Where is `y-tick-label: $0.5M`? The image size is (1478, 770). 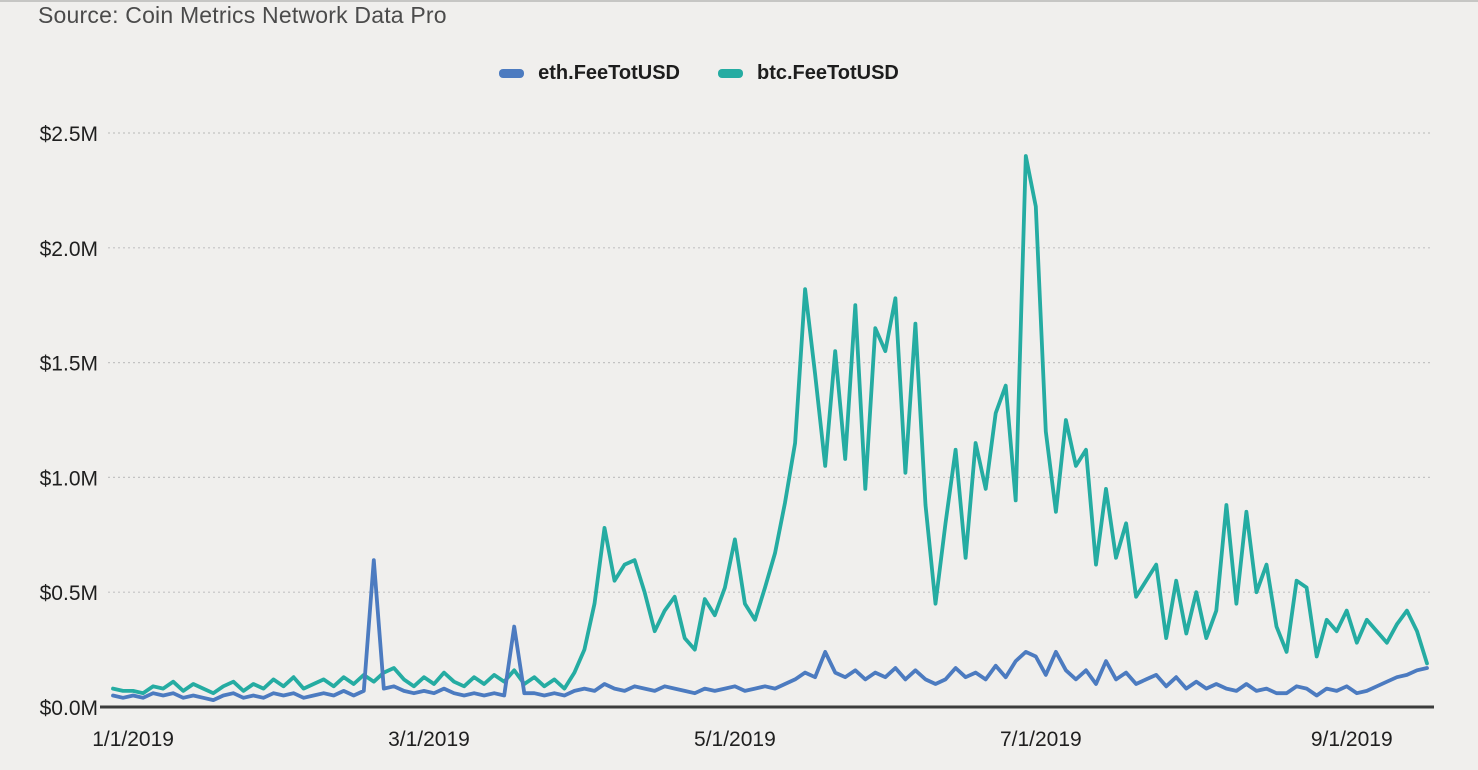
y-tick-label: $0.5M is located at coordinates (69, 593).